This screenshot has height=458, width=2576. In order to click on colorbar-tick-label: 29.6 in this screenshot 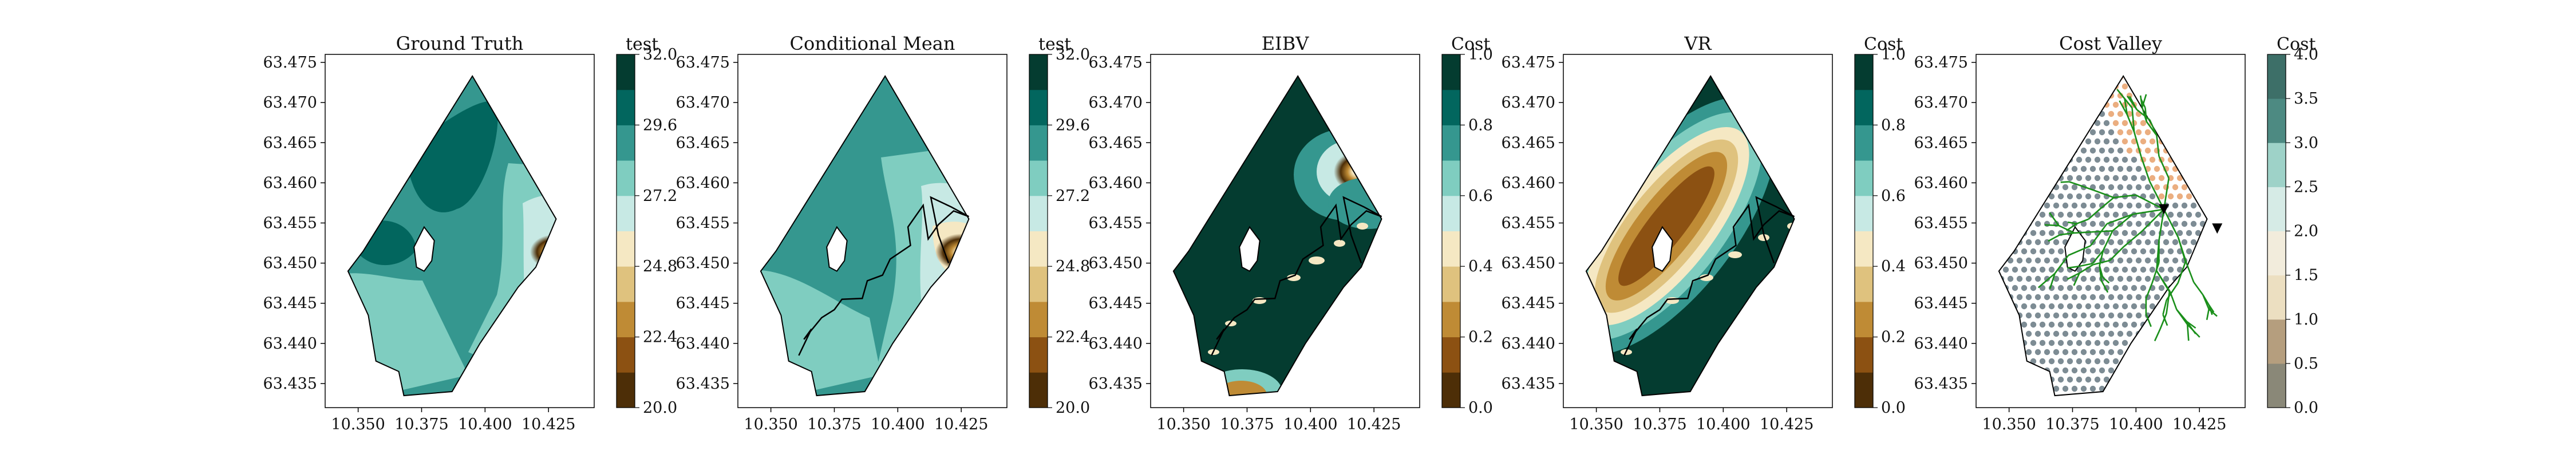, I will do `click(660, 125)`.